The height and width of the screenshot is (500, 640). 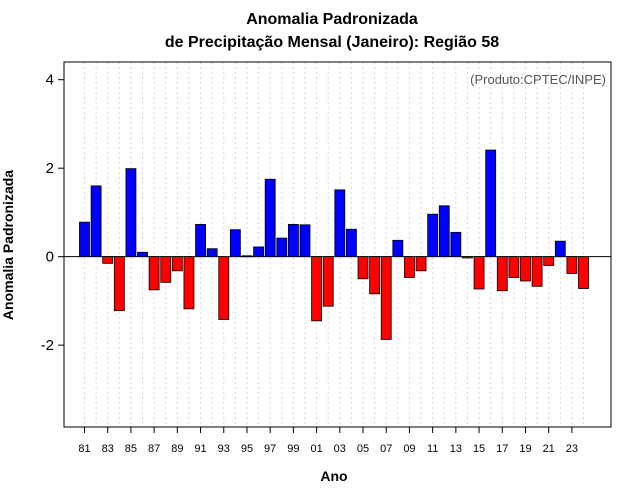 I want to click on bar-1993, so click(x=224, y=288).